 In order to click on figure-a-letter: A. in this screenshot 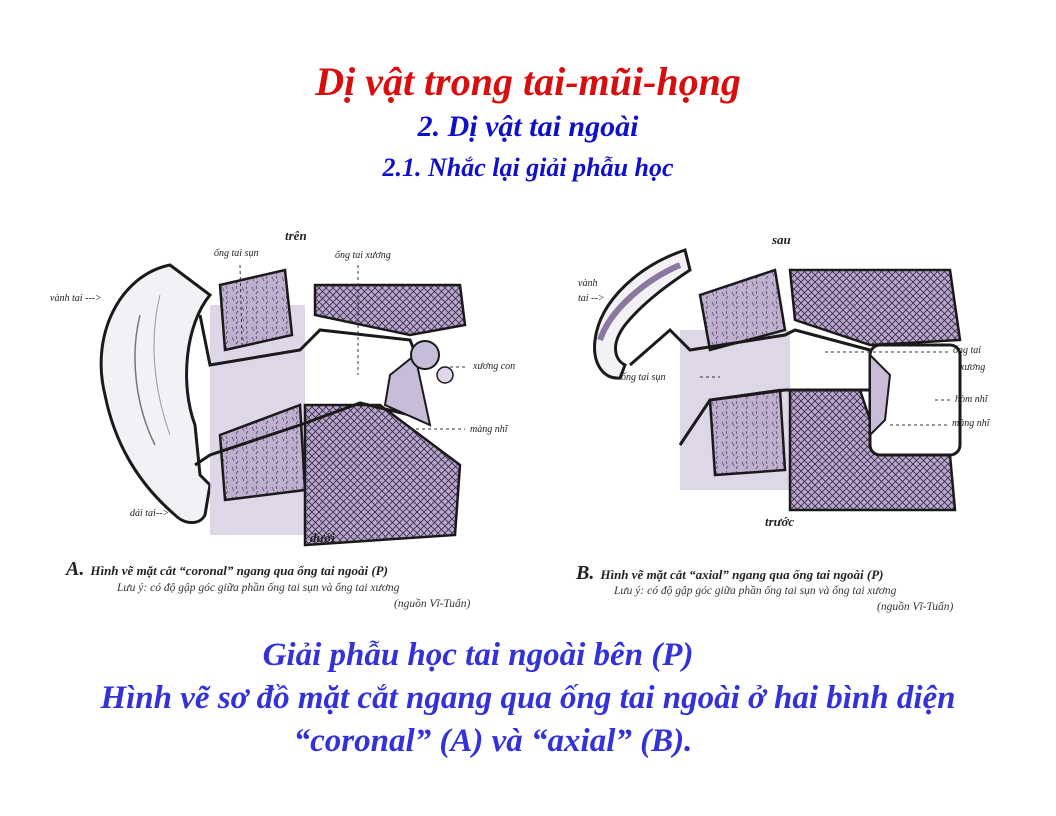, I will do `click(75, 569)`.